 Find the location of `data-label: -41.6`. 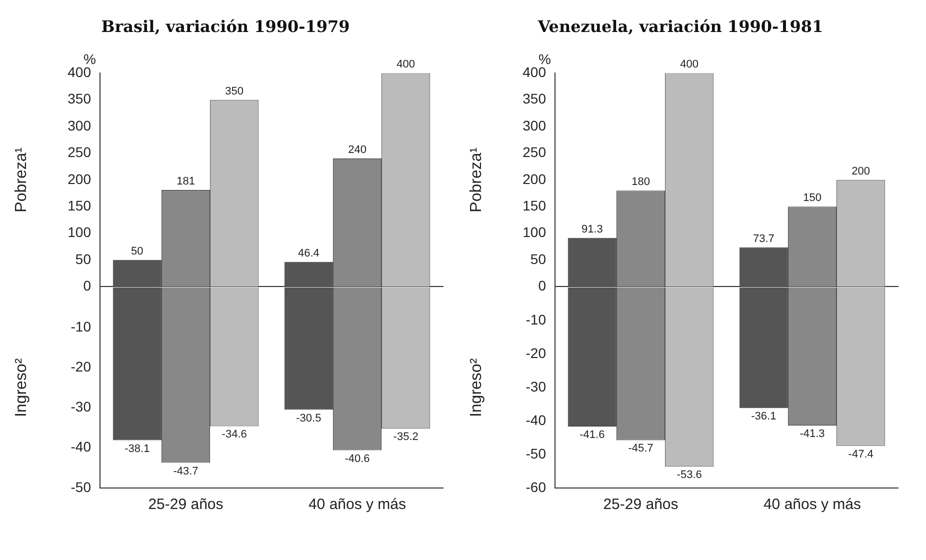

data-label: -41.6 is located at coordinates (592, 435).